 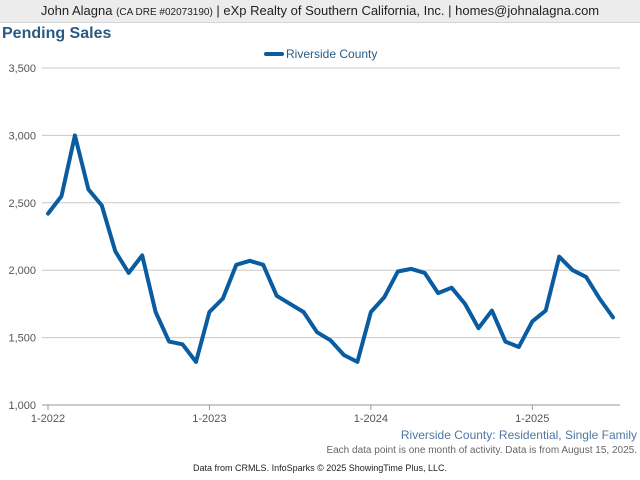 I want to click on y-tick-label: 3,500, so click(x=22, y=69).